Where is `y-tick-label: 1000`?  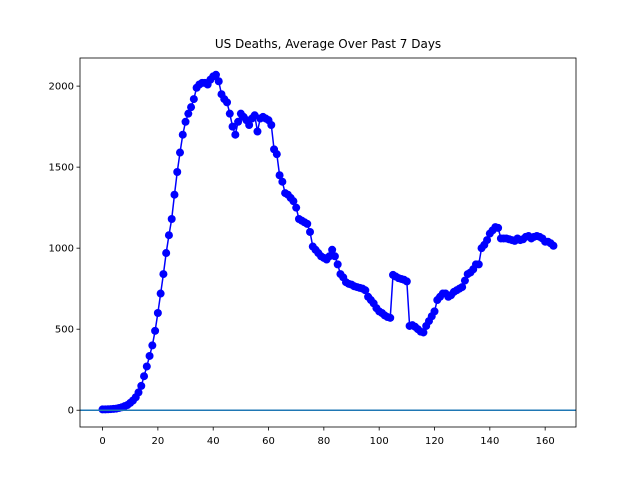 y-tick-label: 1000 is located at coordinates (61, 249).